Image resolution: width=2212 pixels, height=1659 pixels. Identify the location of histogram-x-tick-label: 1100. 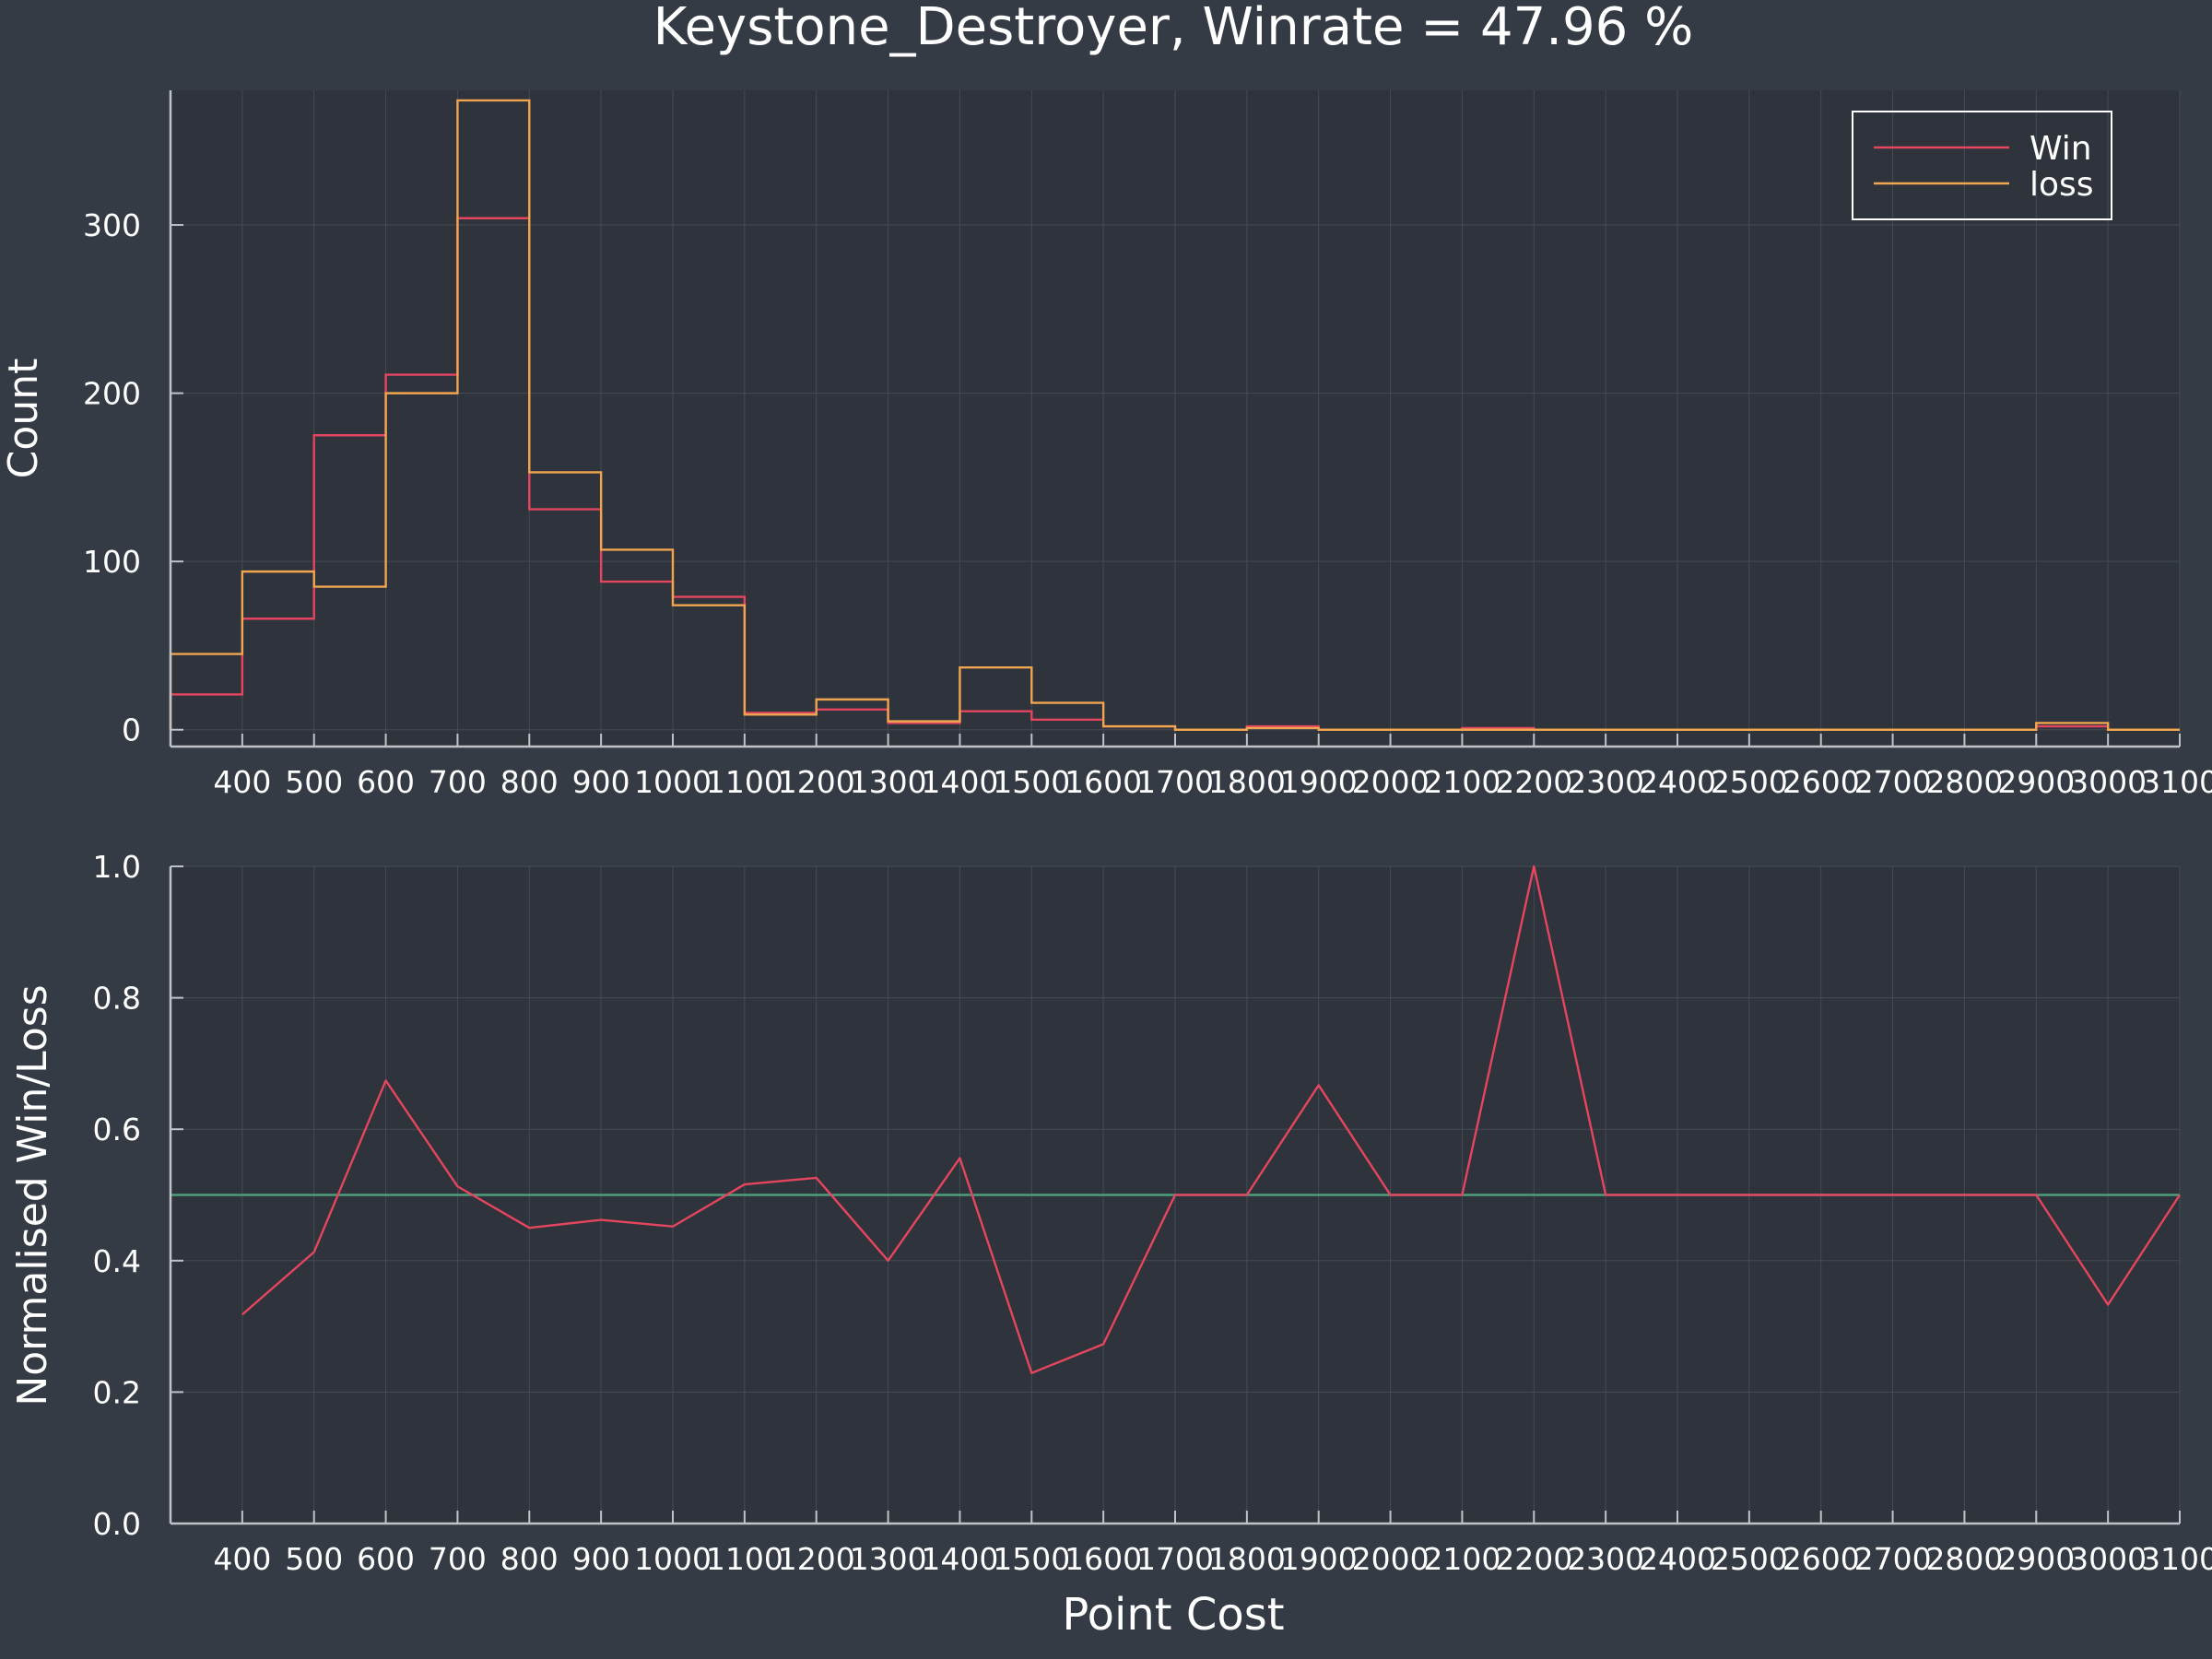
(744, 782).